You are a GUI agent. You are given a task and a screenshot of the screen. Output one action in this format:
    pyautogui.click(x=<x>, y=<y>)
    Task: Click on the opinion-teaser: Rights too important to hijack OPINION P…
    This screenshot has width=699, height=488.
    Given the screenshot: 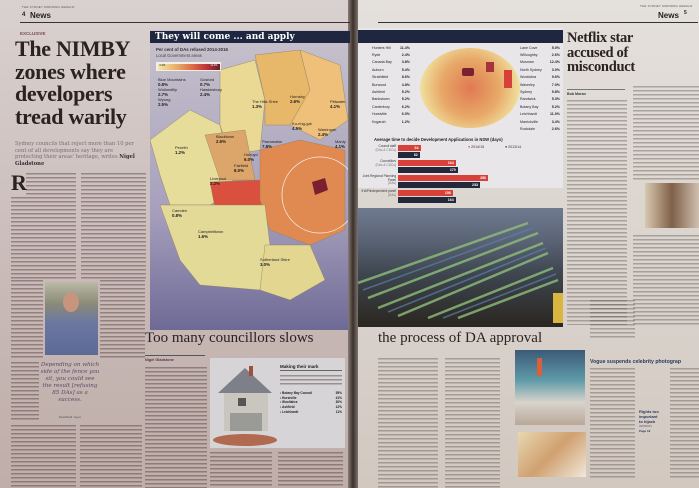 What is the action you would take?
    pyautogui.click(x=654, y=421)
    